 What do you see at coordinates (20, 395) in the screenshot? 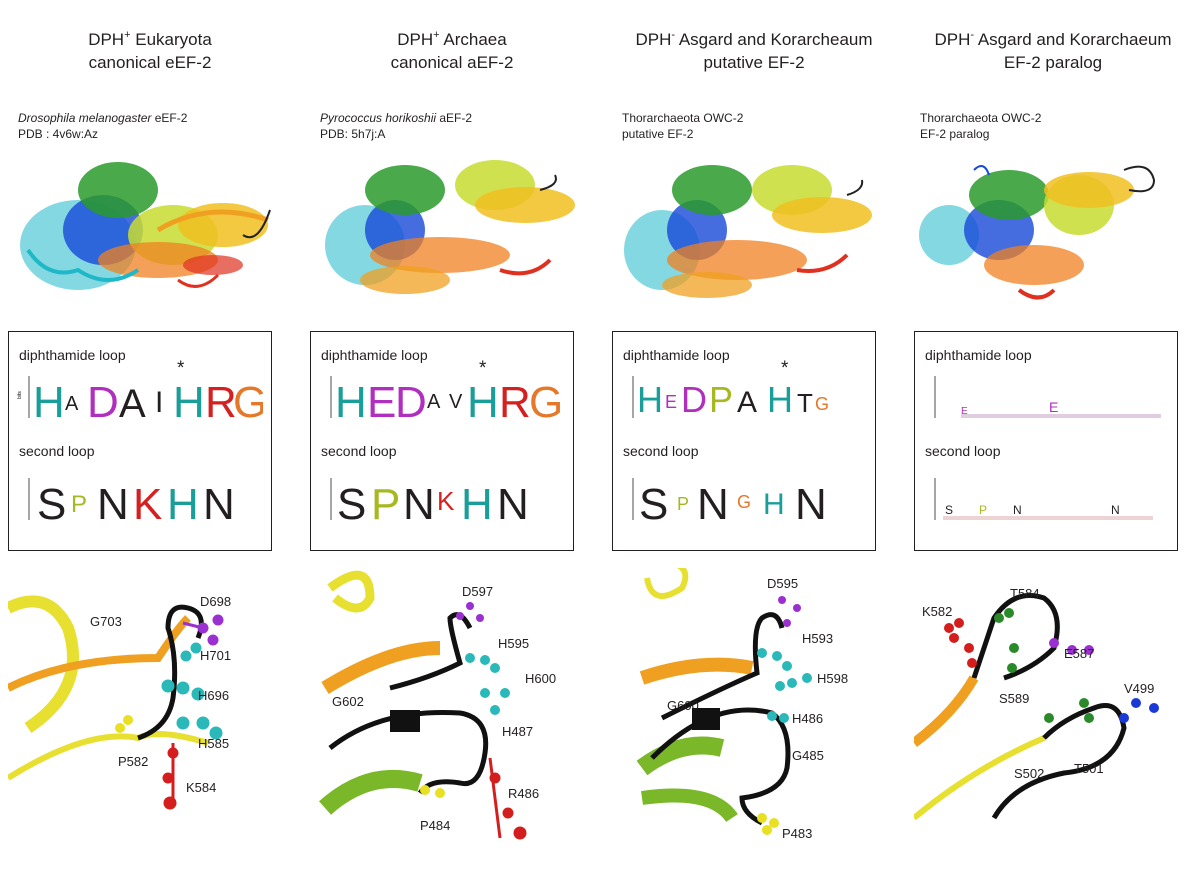
I see `svg-text: bits` at bounding box center [20, 395].